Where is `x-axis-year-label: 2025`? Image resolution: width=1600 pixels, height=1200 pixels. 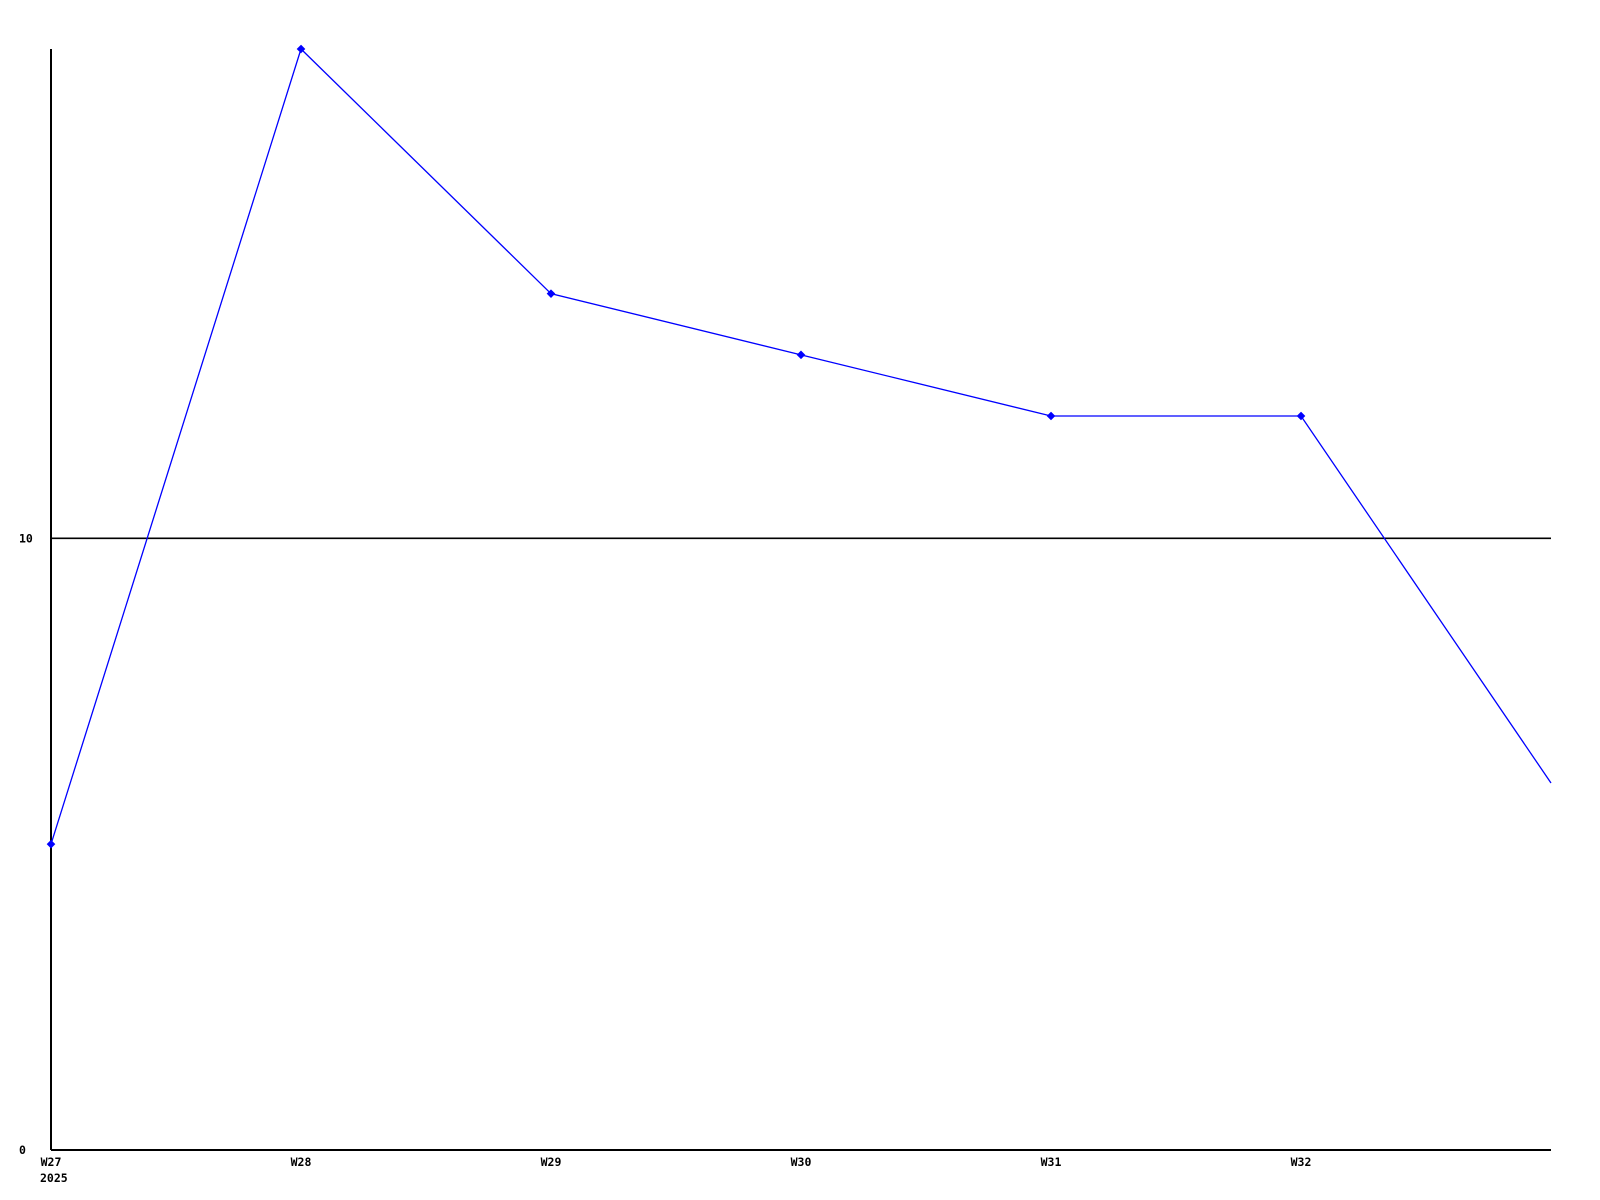 x-axis-year-label: 2025 is located at coordinates (54, 1178).